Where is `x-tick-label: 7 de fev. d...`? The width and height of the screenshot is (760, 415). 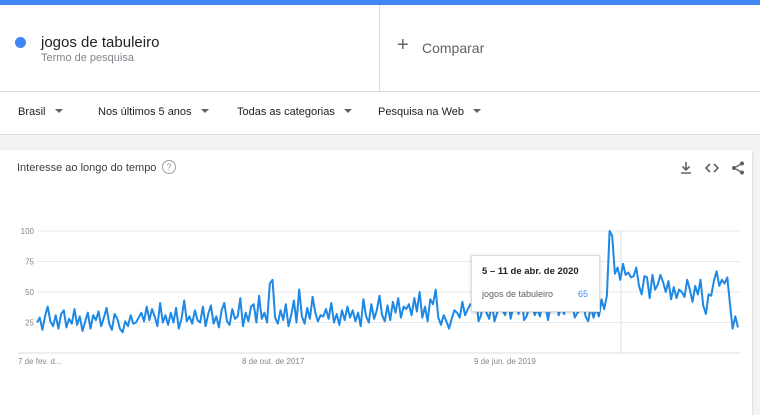 x-tick-label: 7 de fev. d... is located at coordinates (39, 361).